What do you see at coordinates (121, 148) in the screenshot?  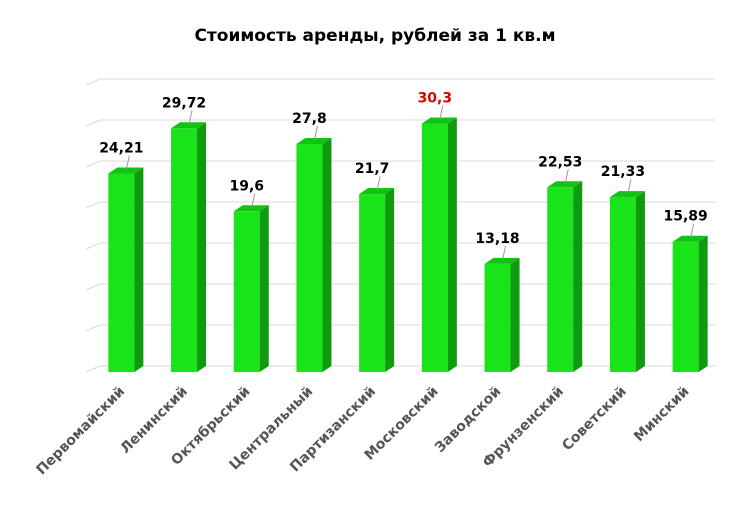 I see `data-label: 24,21` at bounding box center [121, 148].